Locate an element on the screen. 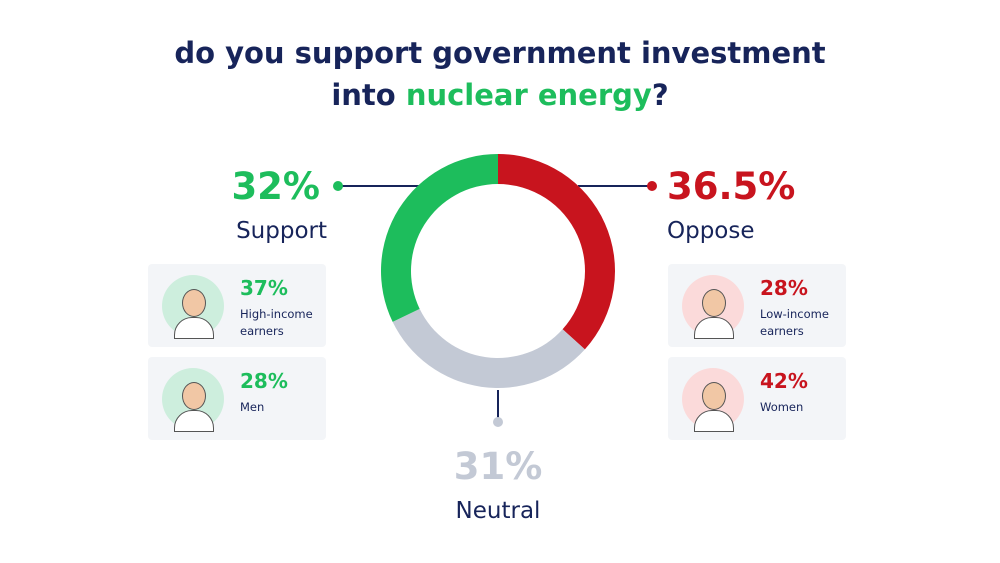 The width and height of the screenshot is (1000, 563). card-label: Men is located at coordinates (252, 407).